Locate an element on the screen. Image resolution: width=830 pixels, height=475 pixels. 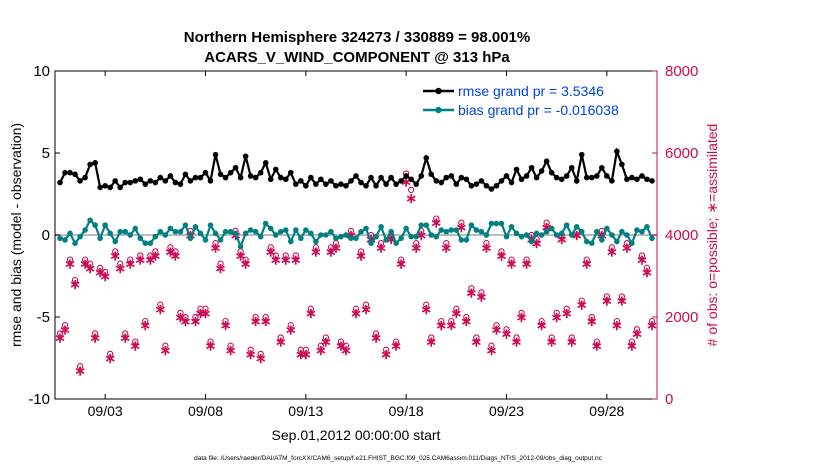
chart-title-line2: ACARS_V_WIND_COMPONENT @ 313 hPa is located at coordinates (357, 57).